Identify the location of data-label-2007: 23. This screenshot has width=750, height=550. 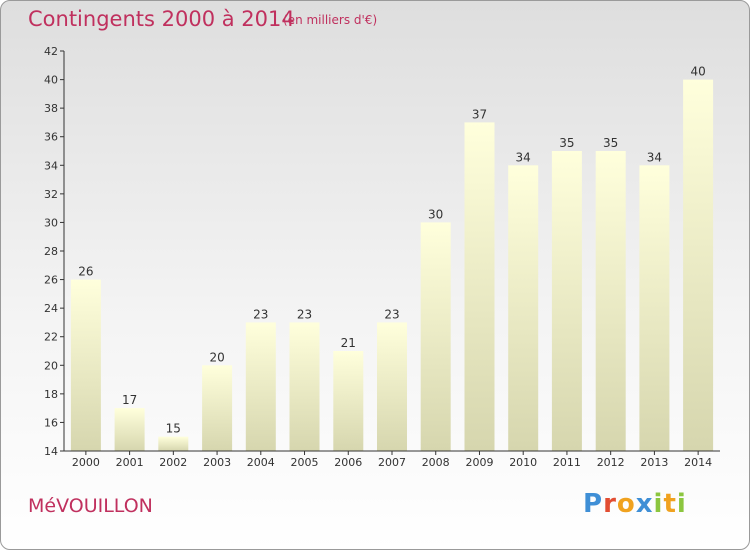
(391, 314).